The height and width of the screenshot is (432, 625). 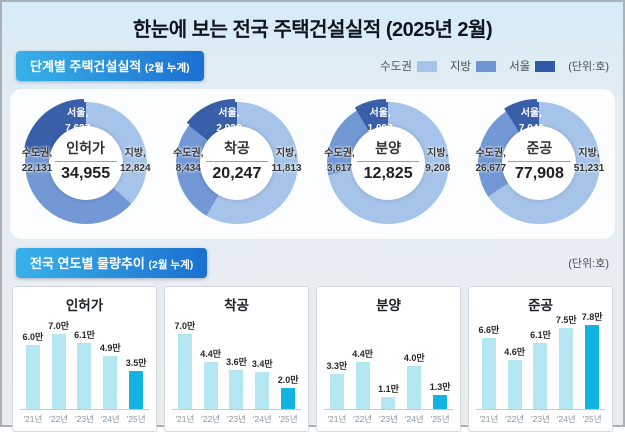 I want to click on sudogwon-label: 수도권, 3,617, so click(x=339, y=161).